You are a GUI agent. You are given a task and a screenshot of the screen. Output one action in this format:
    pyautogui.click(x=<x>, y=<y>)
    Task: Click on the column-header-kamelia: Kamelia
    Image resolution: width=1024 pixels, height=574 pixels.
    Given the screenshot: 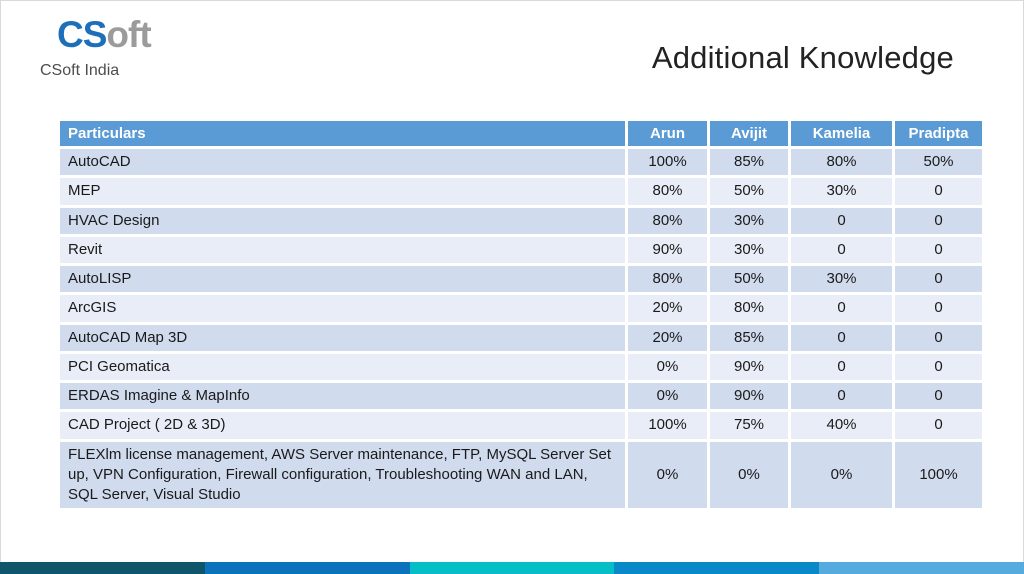 What is the action you would take?
    pyautogui.click(x=841, y=133)
    